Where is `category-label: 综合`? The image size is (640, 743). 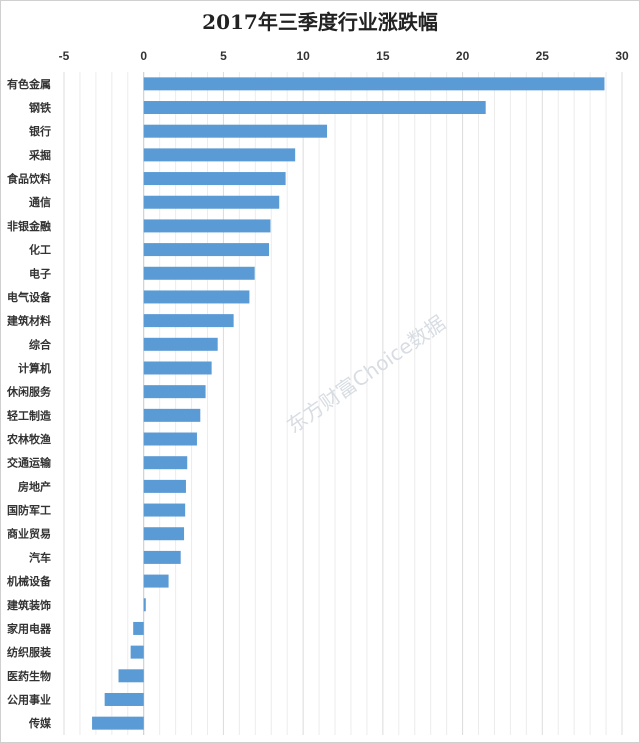 category-label: 综合 is located at coordinates (40, 344).